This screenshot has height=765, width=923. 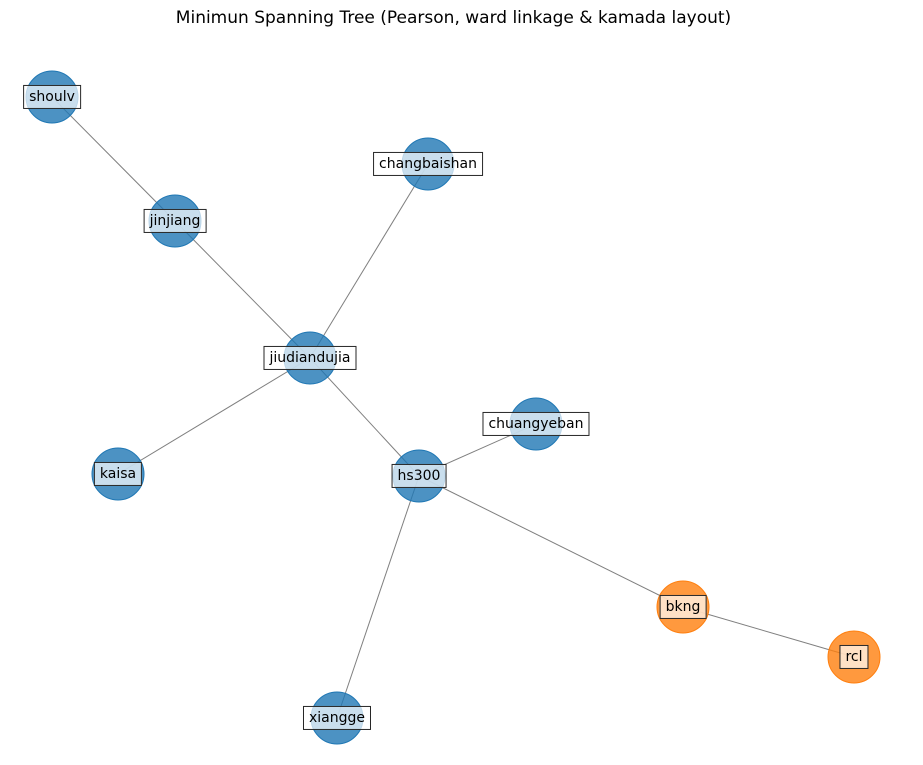 I want to click on node-label-rcl: rcl, so click(x=854, y=657).